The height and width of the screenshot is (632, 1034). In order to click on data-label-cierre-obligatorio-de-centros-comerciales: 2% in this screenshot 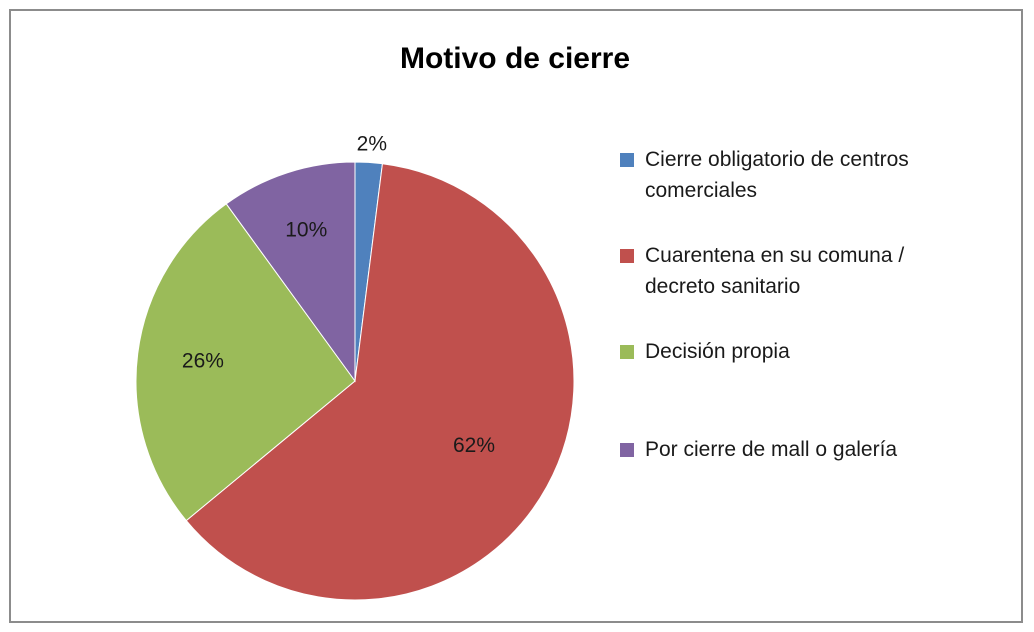, I will do `click(372, 143)`.